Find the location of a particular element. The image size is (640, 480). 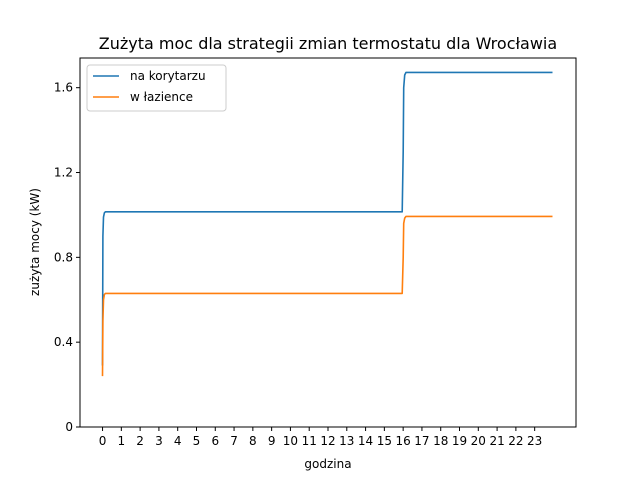

x-tick-label: 22 is located at coordinates (515, 441).